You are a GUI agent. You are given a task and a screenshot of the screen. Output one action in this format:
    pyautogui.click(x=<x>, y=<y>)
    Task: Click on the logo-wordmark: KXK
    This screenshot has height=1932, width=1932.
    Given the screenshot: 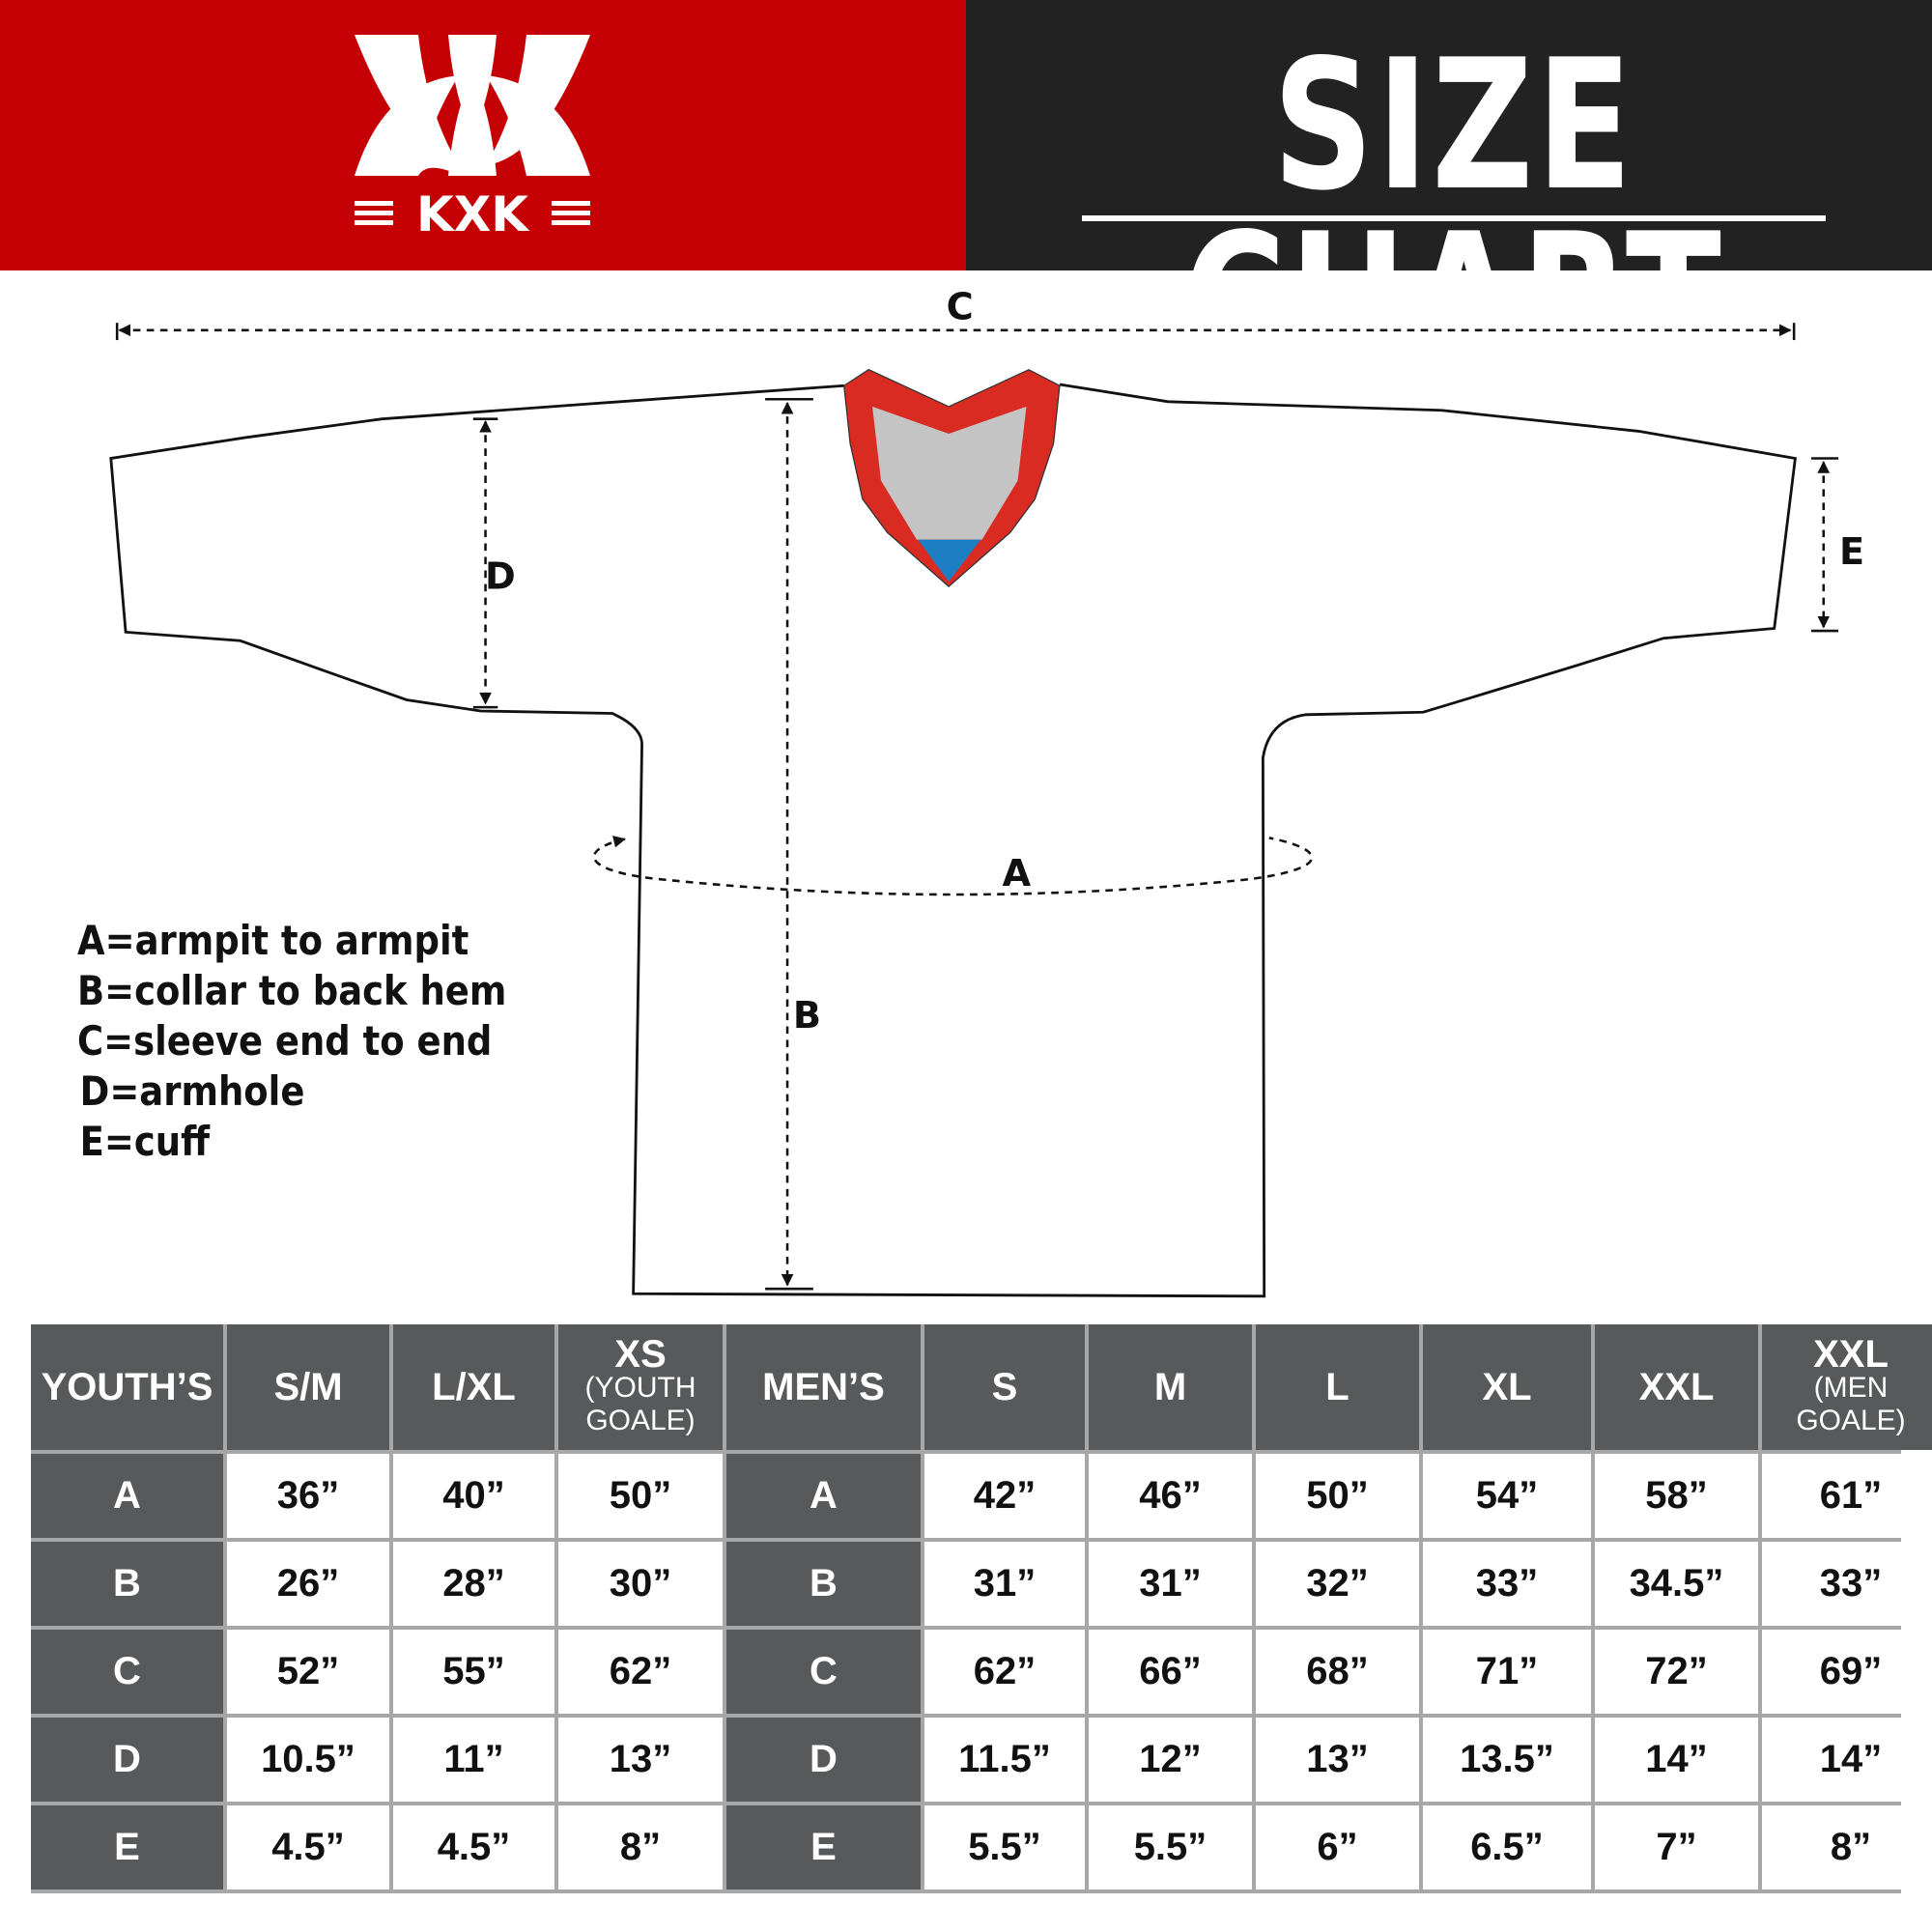 What is the action you would take?
    pyautogui.click(x=473, y=212)
    